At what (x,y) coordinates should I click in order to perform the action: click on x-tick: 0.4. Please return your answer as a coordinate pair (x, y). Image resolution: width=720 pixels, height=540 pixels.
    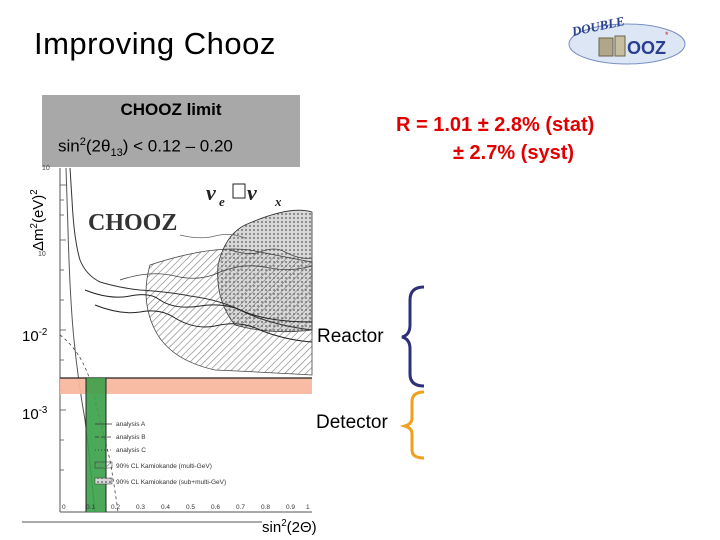
    Looking at the image, I should click on (165, 507).